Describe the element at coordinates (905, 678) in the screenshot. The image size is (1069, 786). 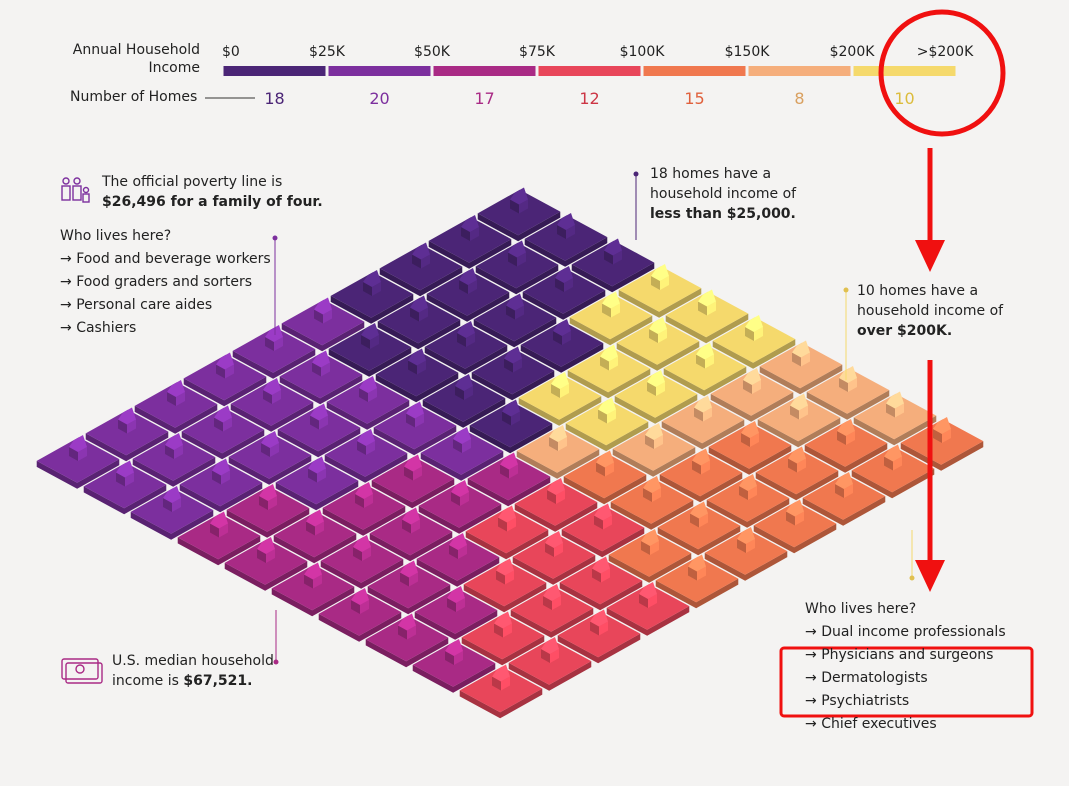
I see `list-item: → Dermatologists` at that location.